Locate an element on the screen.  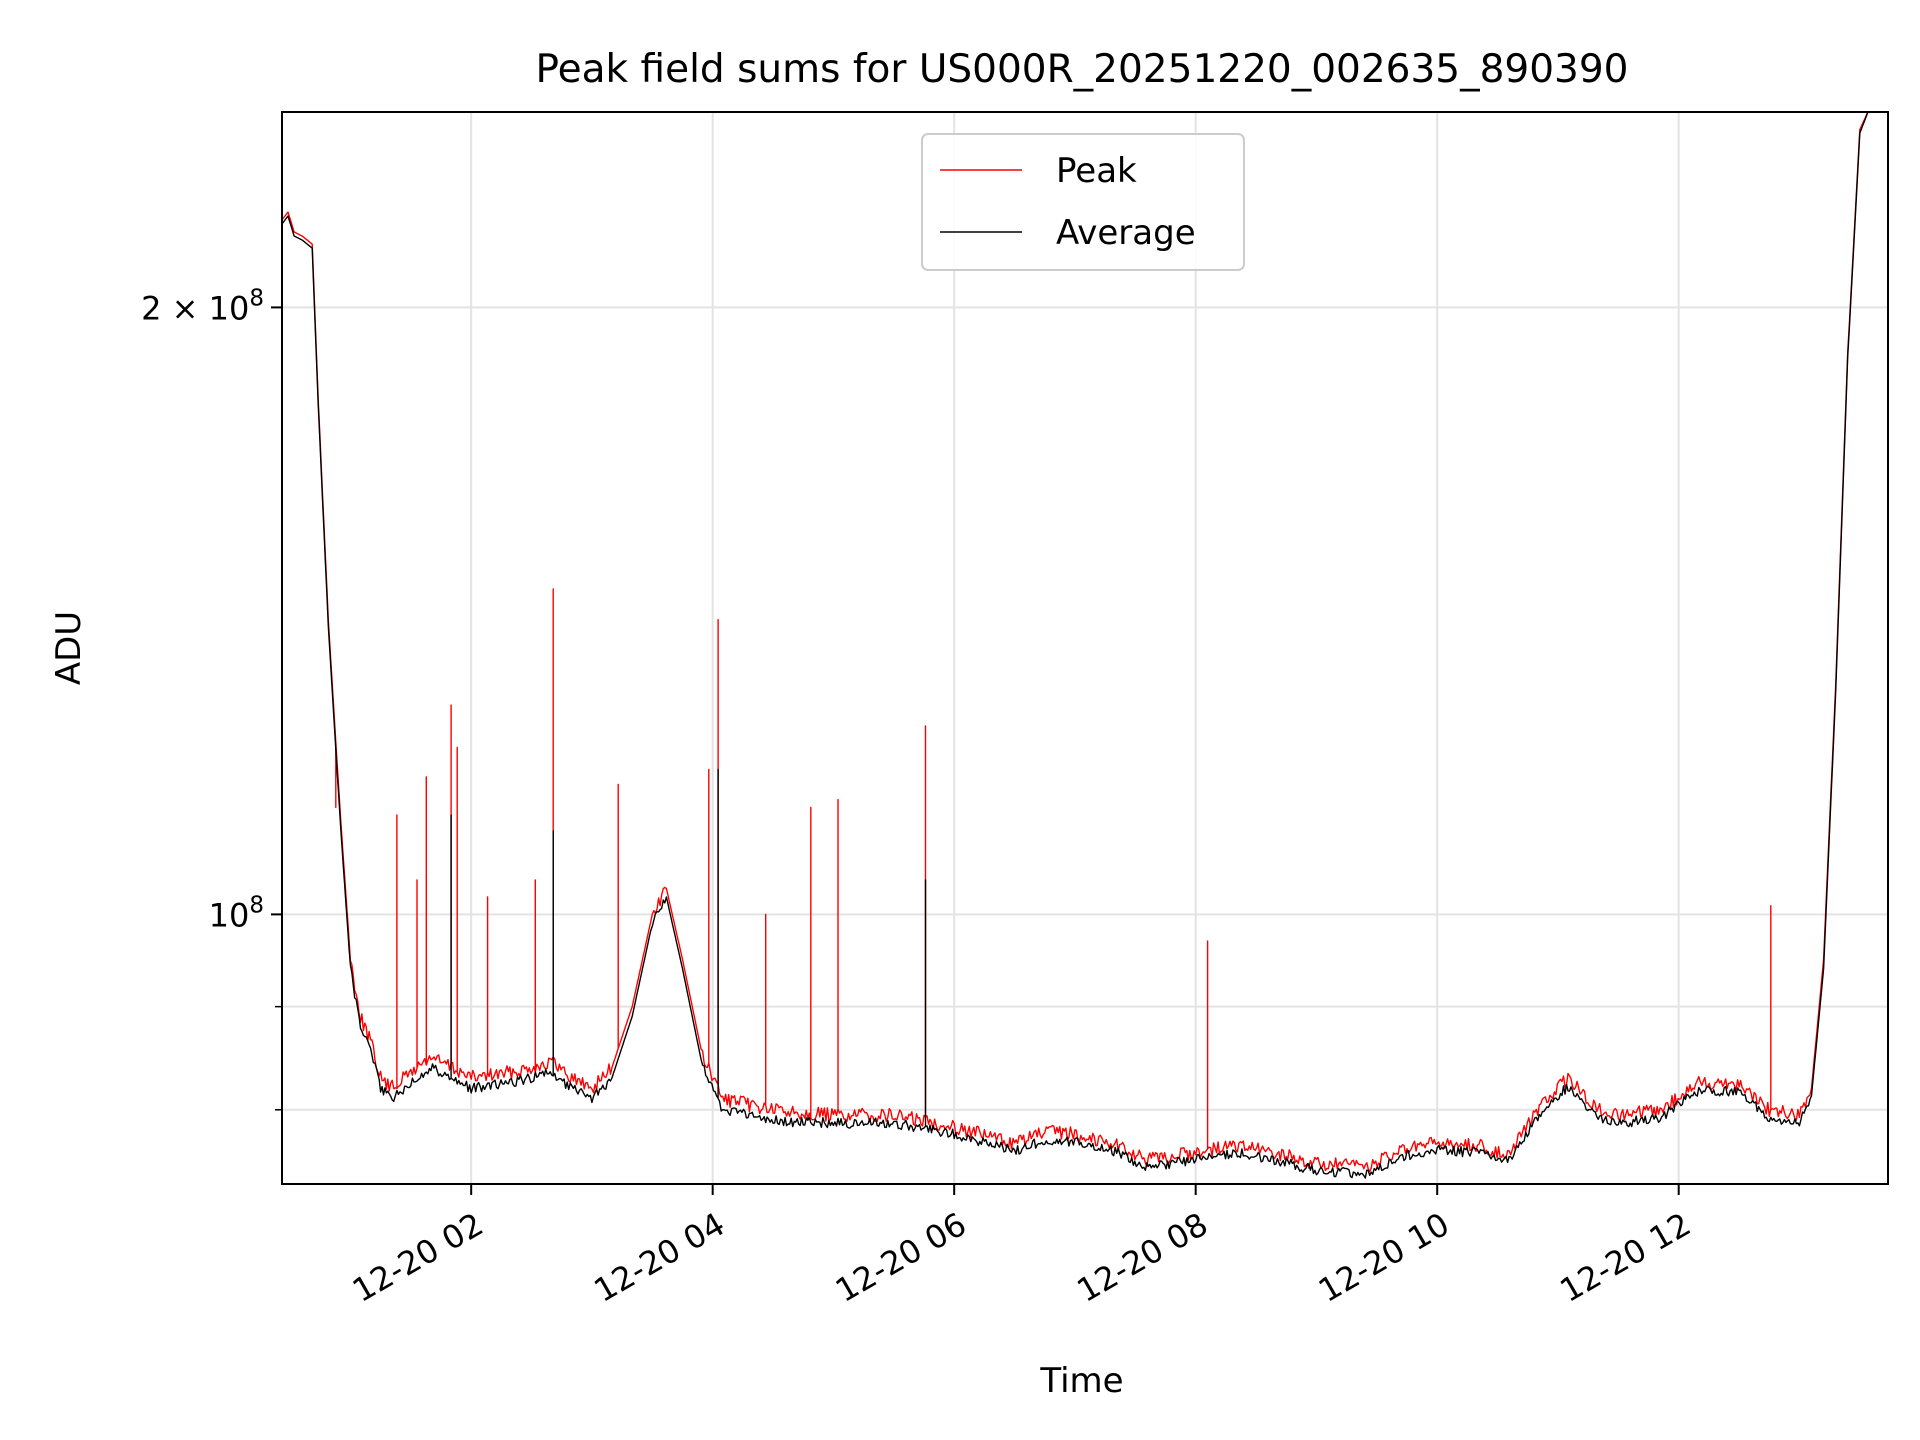
legend-label-peak: Peak is located at coordinates (1096, 171).